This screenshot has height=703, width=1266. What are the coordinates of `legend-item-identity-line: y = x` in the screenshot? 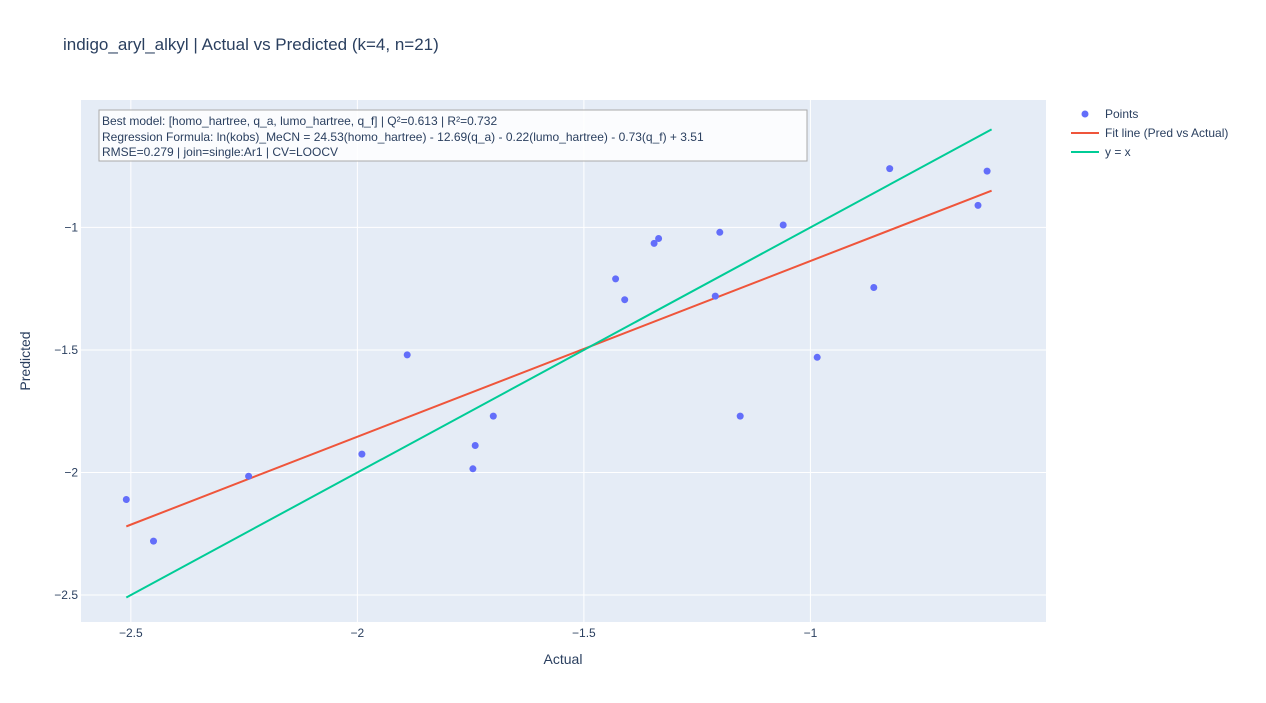 It's located at (1101, 152).